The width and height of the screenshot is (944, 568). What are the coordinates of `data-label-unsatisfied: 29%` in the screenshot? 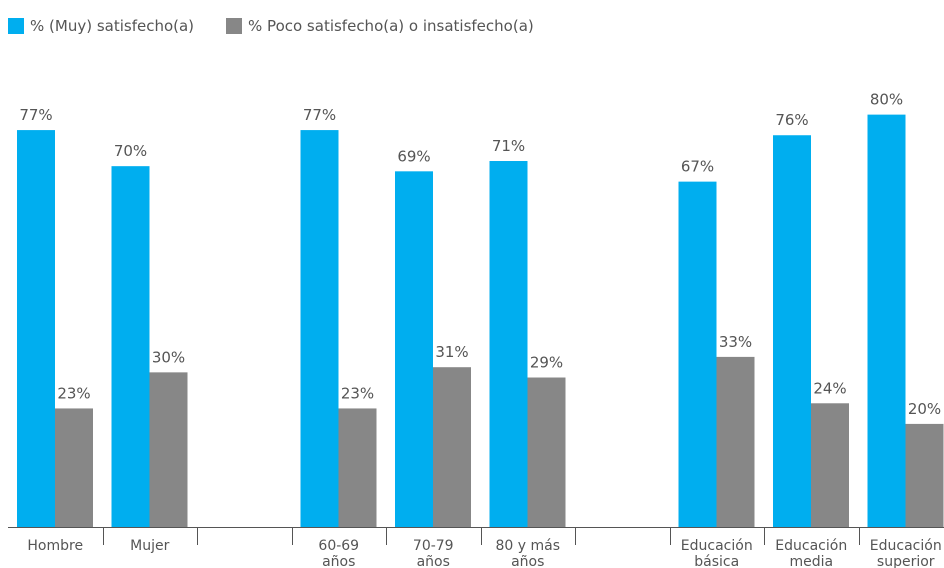 It's located at (546, 363).